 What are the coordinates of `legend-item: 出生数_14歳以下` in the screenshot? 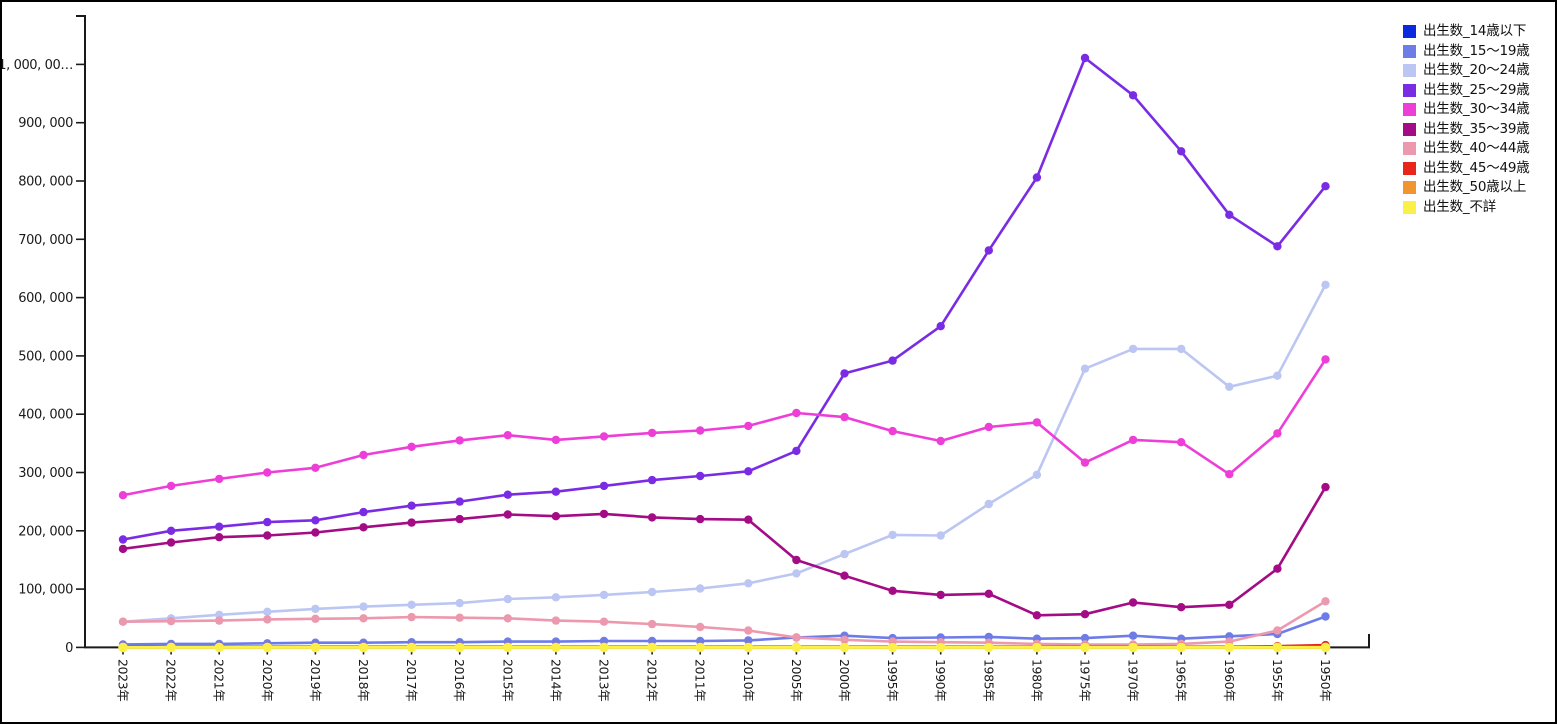 It's located at (1466, 31).